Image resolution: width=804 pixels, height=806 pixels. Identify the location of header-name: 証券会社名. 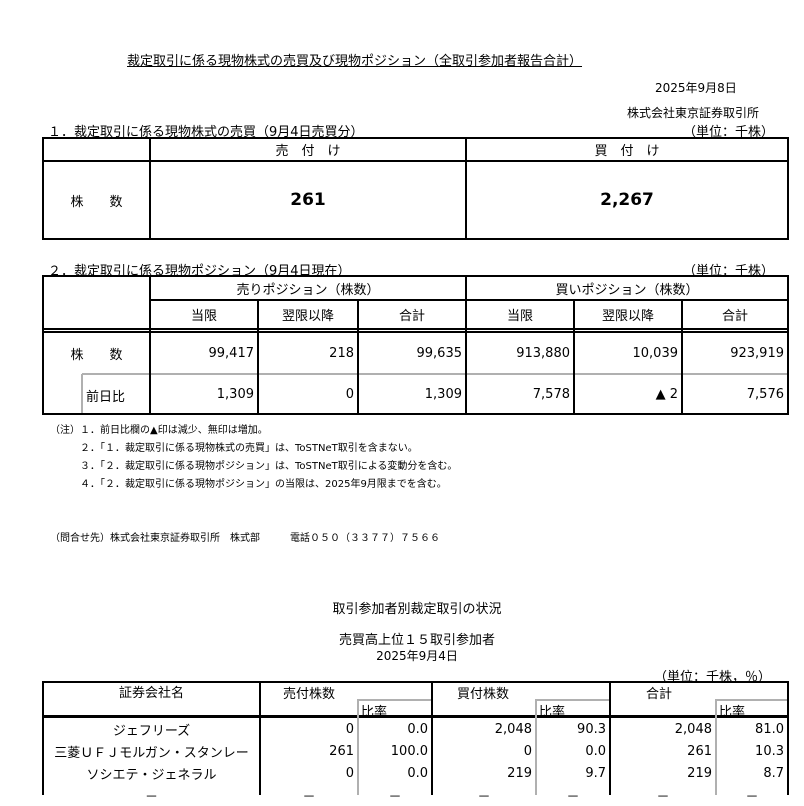
(151, 693).